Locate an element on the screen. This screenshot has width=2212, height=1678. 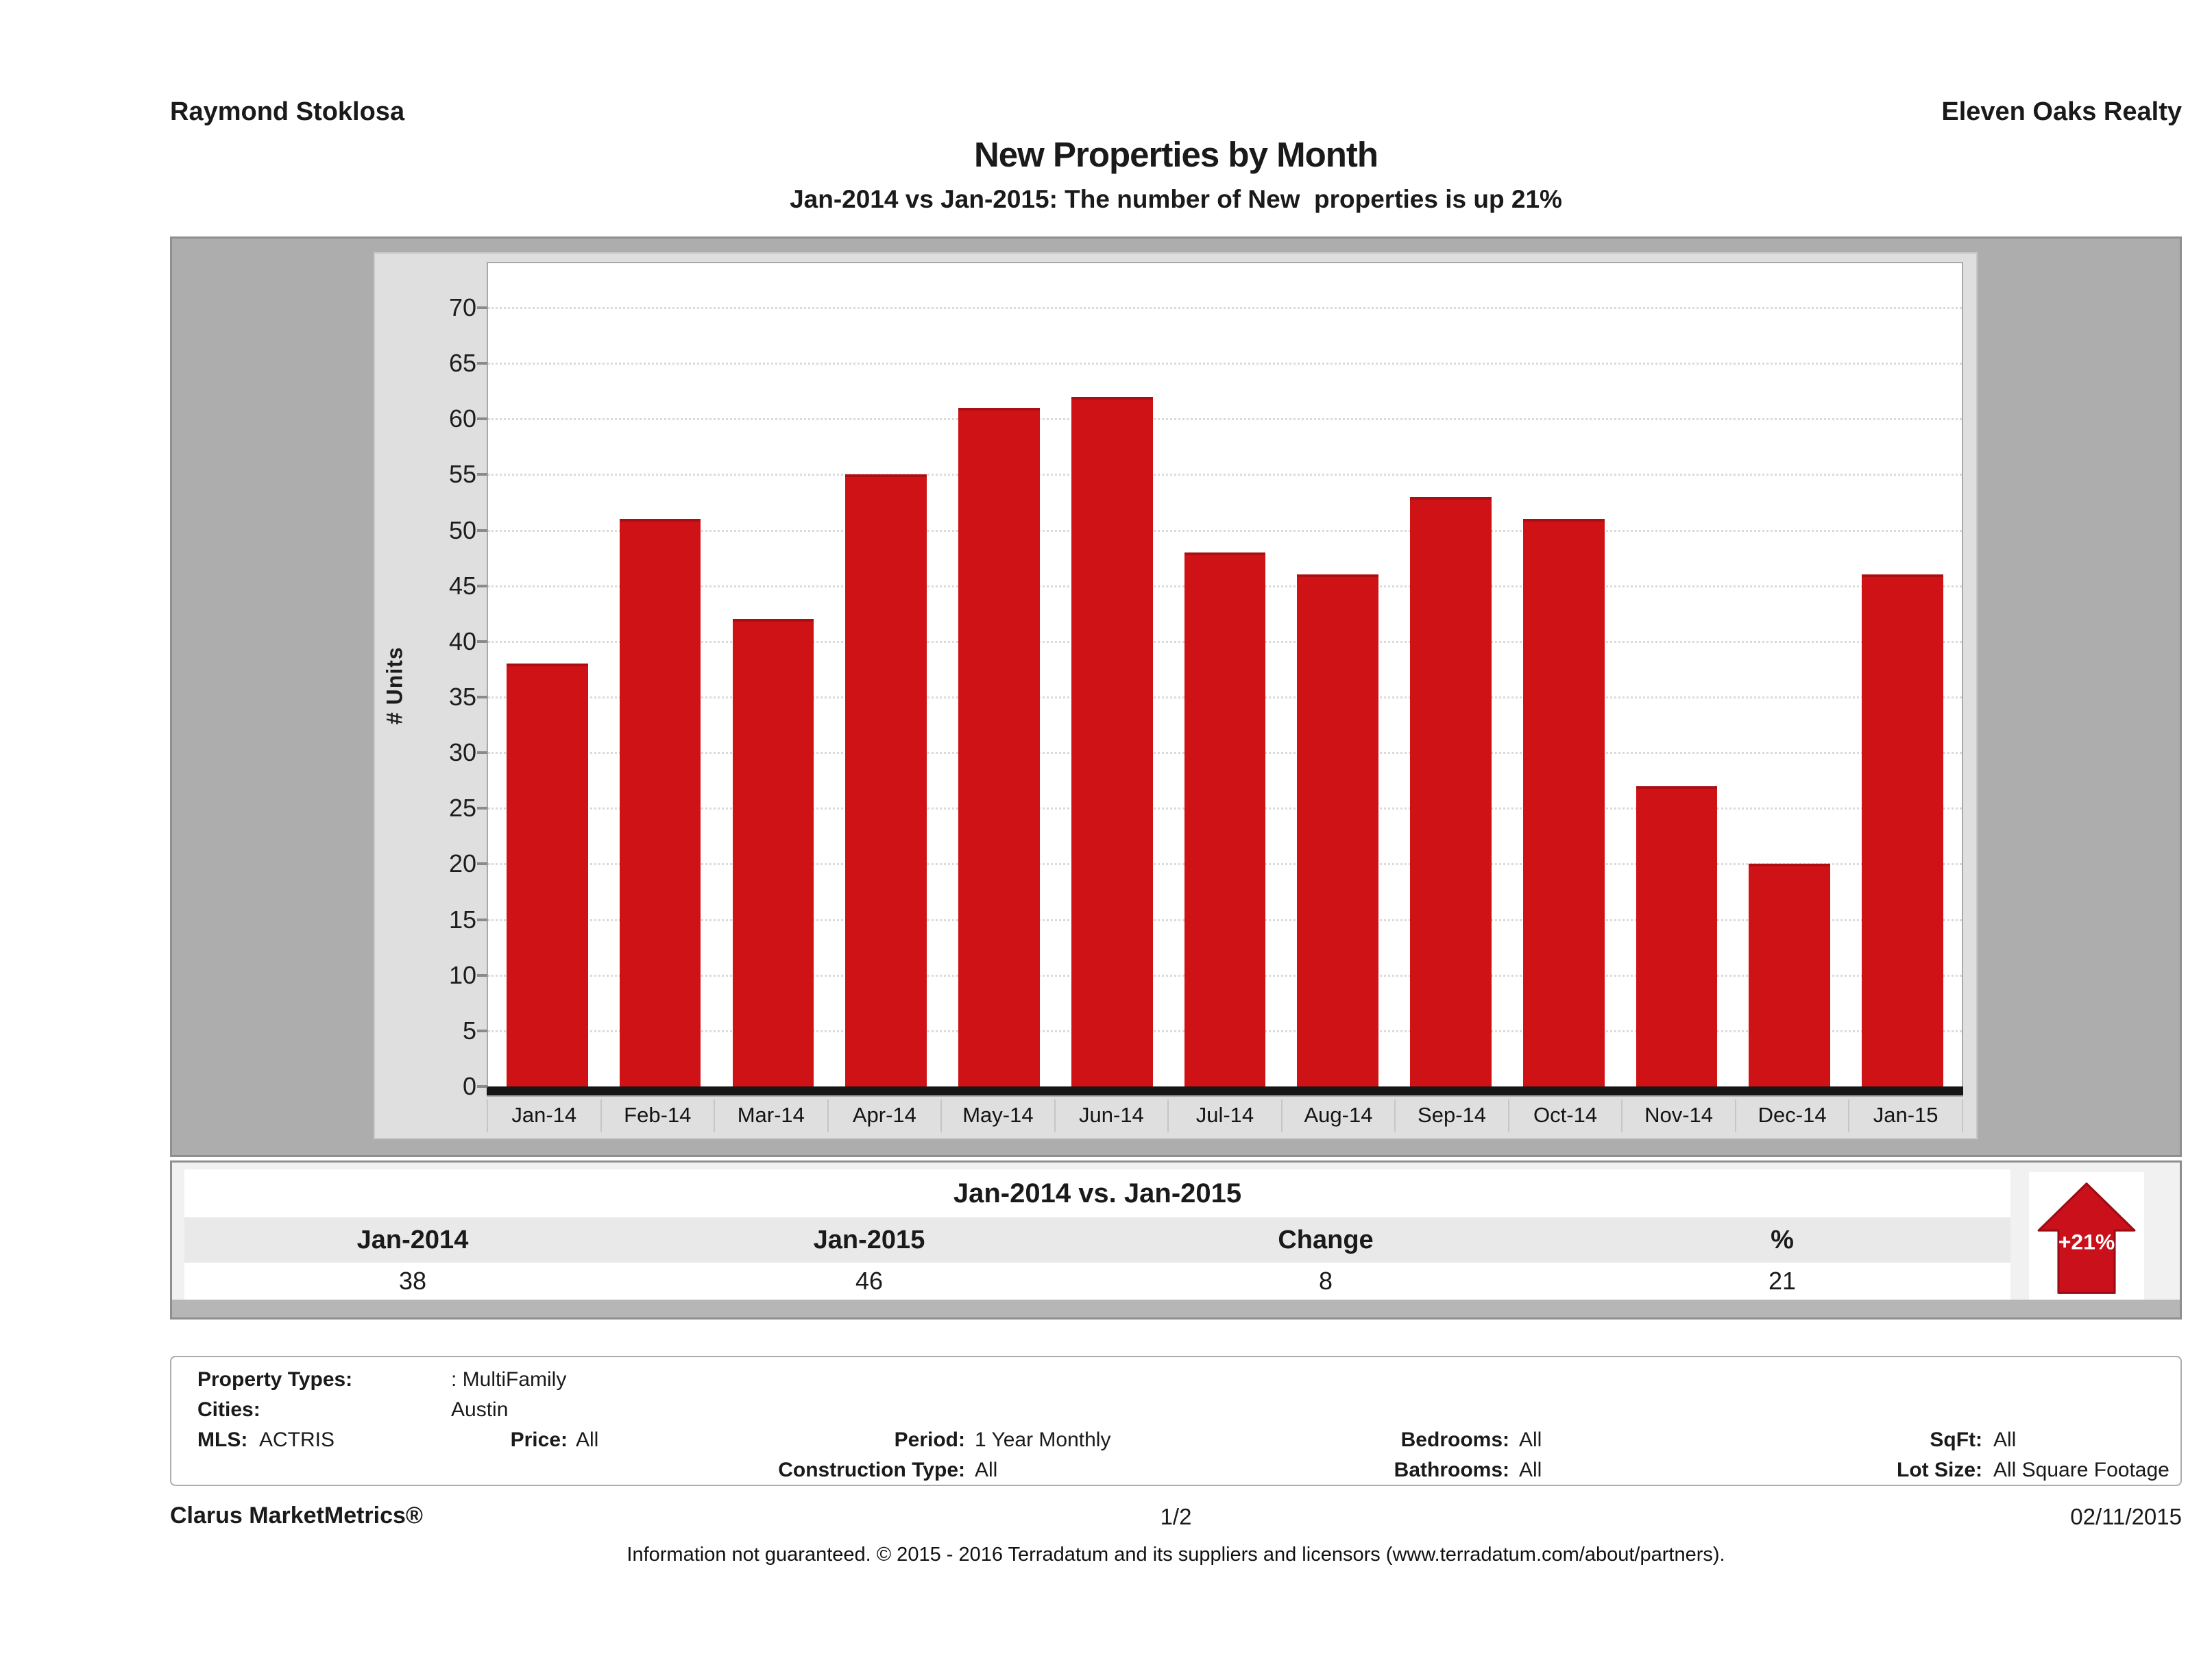
x-tick-label-Jun-14: Jun-14 is located at coordinates (1111, 1115).